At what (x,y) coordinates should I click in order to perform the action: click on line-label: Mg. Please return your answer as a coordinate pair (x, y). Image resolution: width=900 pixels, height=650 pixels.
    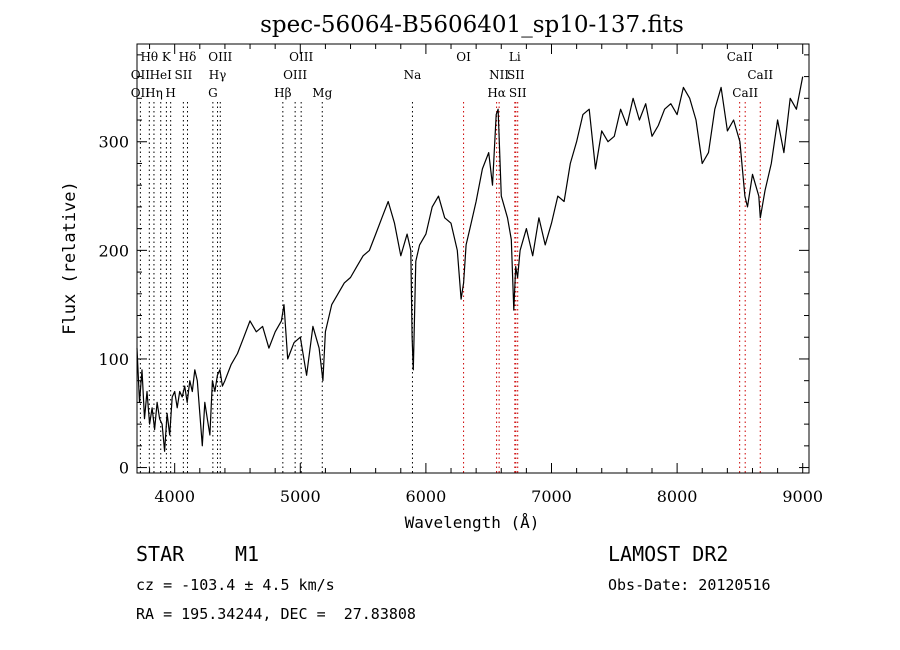
    Looking at the image, I should click on (322, 93).